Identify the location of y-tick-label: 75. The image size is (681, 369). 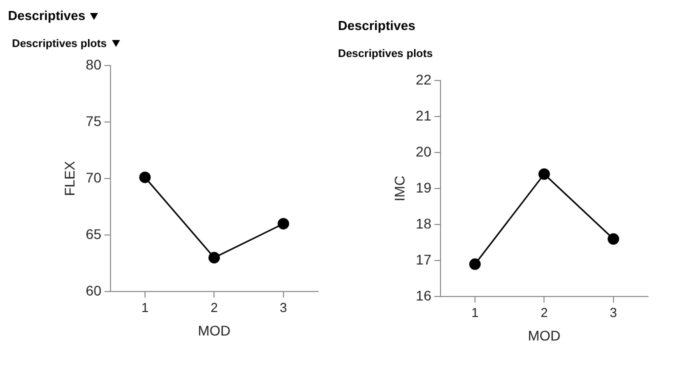
(94, 120).